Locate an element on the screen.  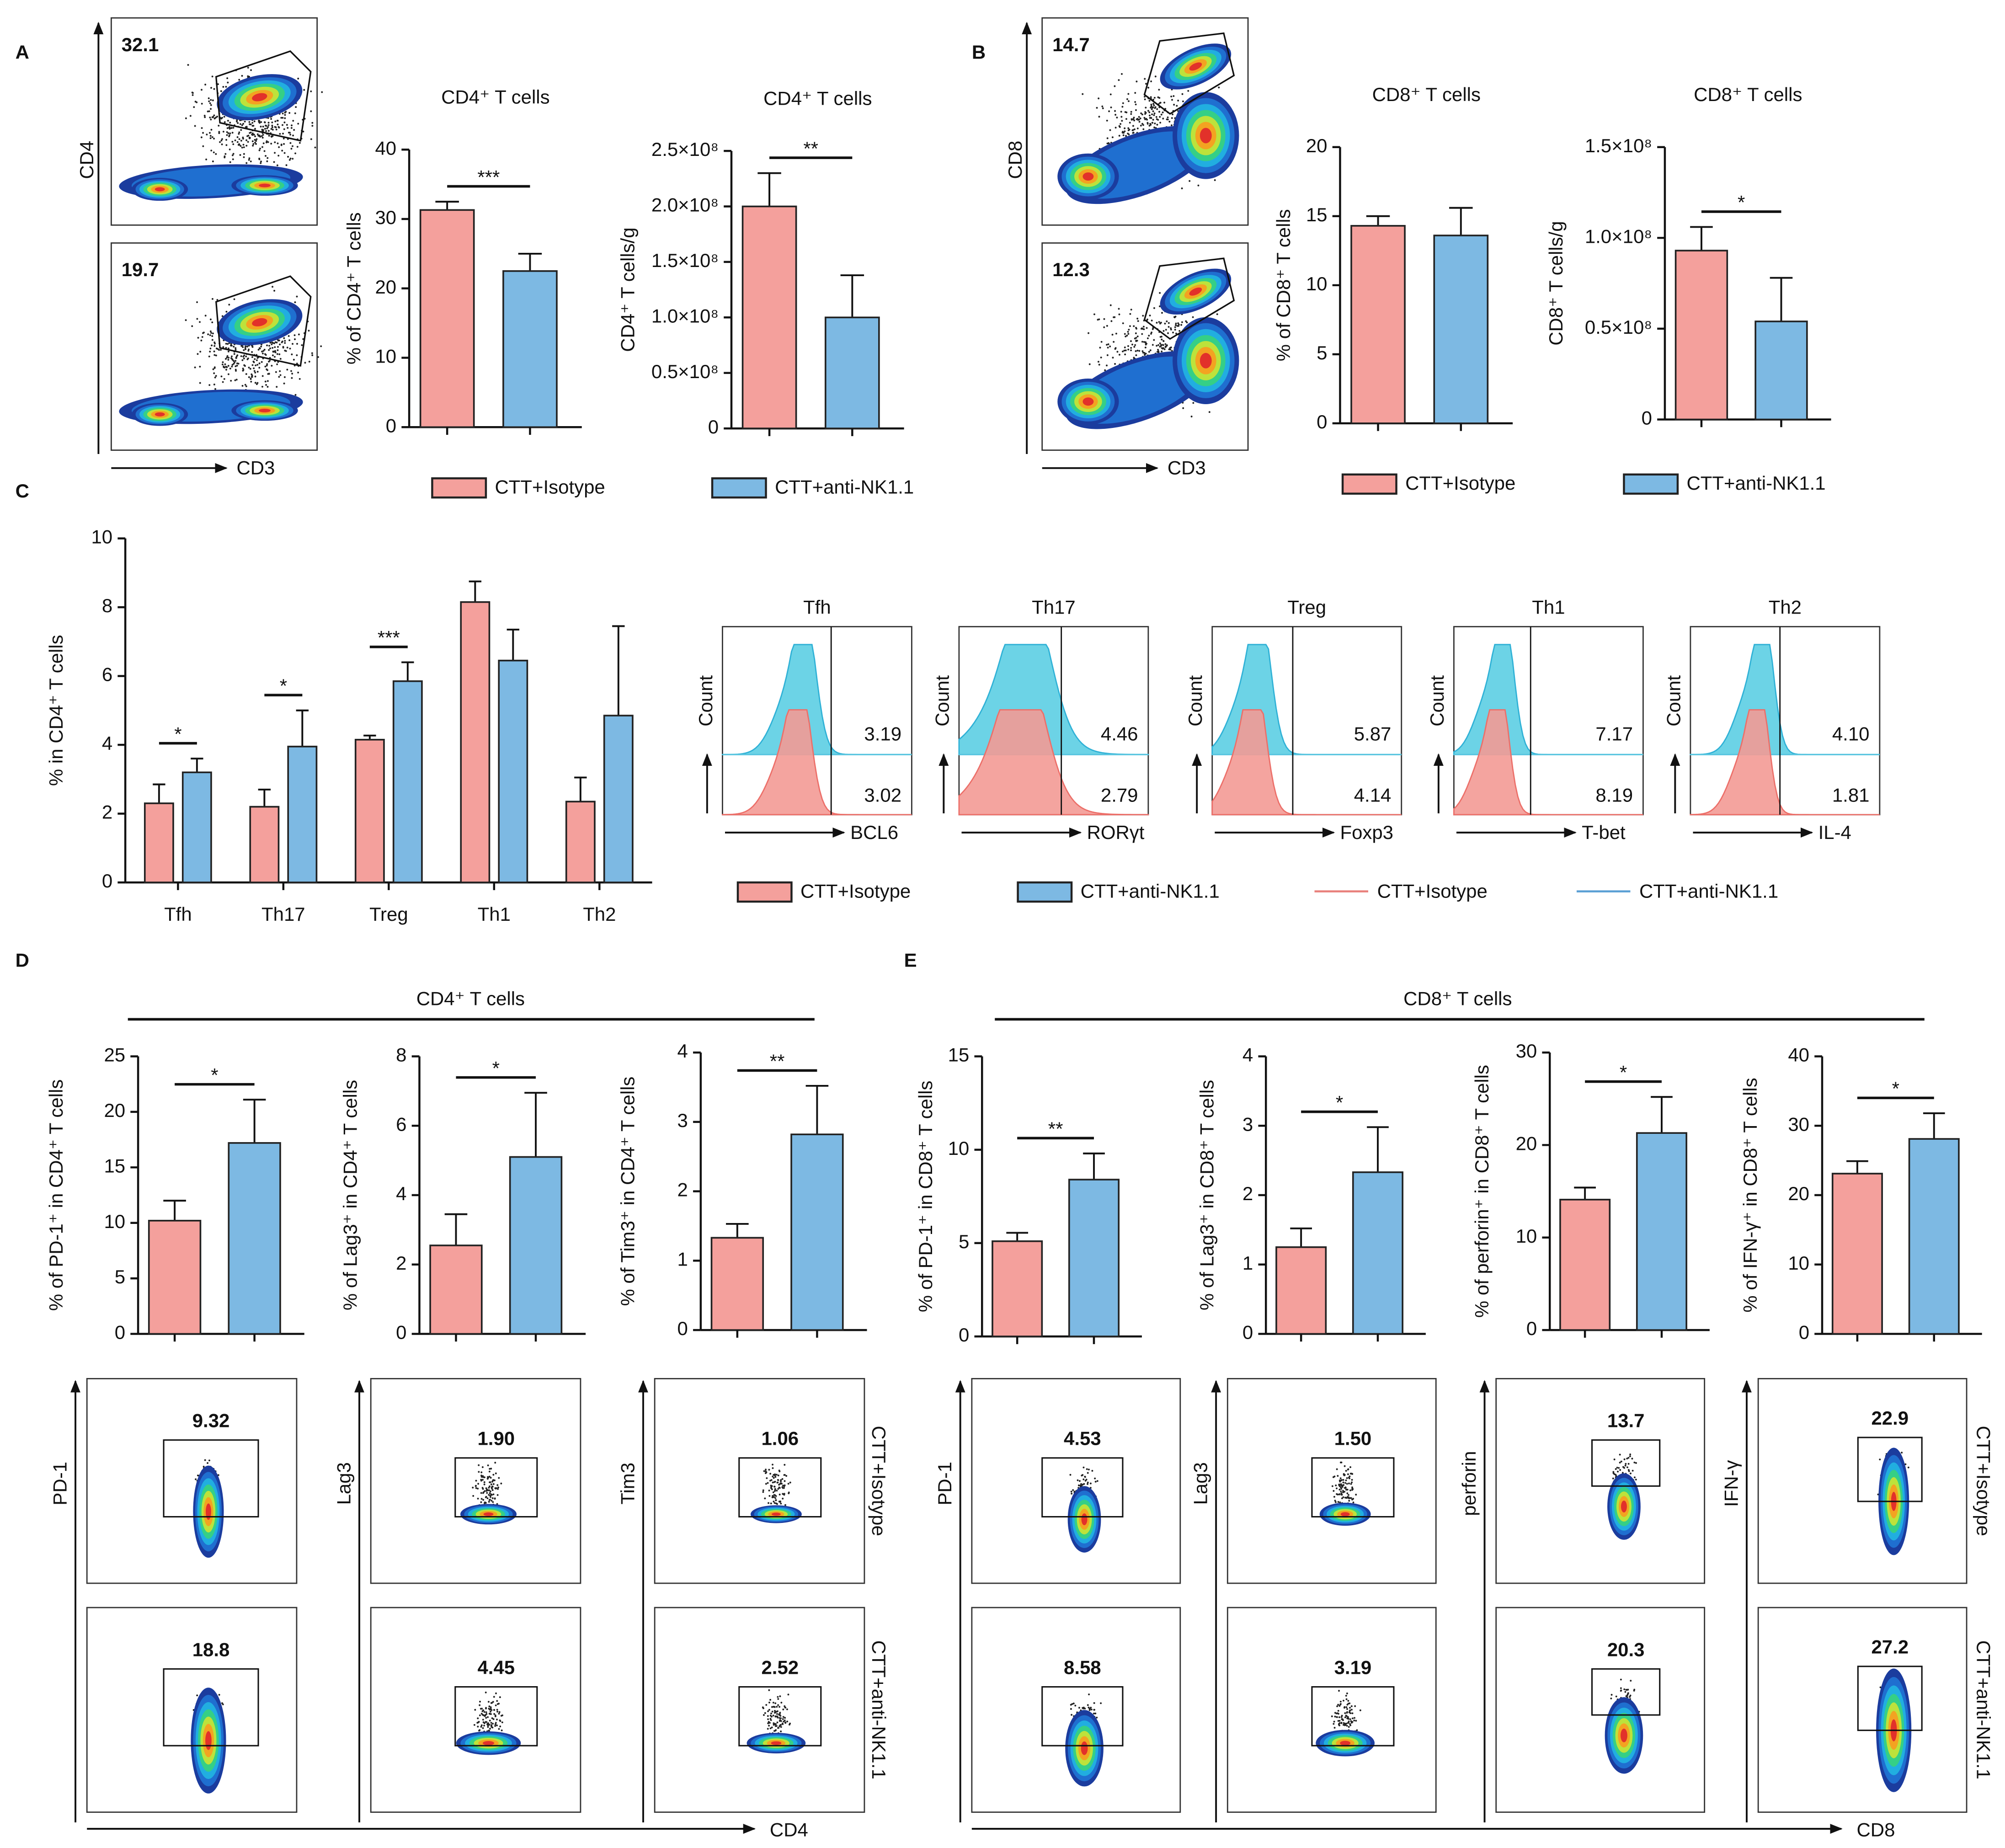
histogram-title: Th17 is located at coordinates (1054, 607).